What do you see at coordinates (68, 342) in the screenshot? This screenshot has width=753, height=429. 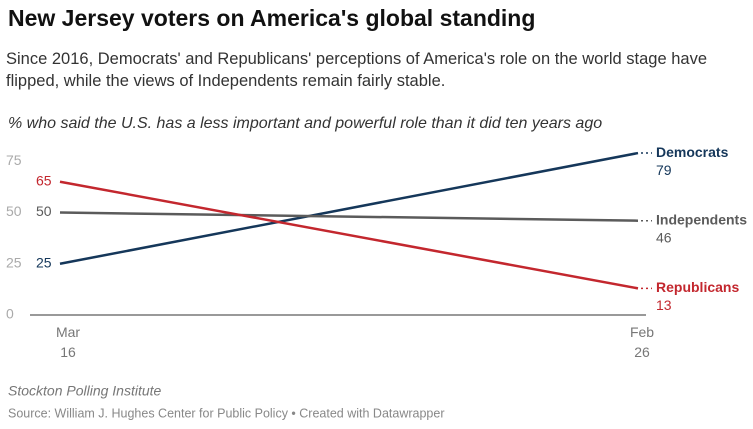 I see `x-tick-label: Mar 16` at bounding box center [68, 342].